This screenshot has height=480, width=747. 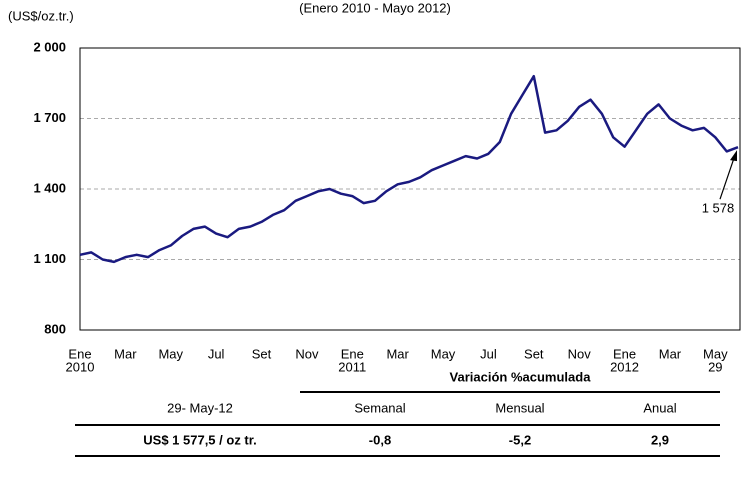 I want to click on y-tick-label: 1 100, so click(x=49, y=258).